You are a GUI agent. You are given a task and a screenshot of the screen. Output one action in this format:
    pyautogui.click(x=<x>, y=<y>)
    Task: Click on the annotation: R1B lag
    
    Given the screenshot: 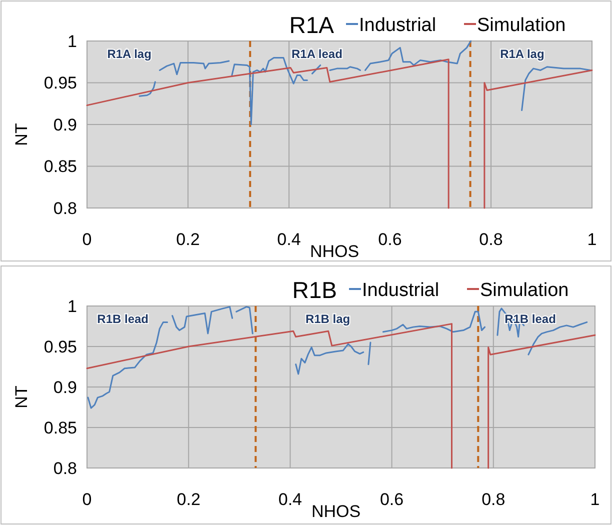 What is the action you would take?
    pyautogui.click(x=327, y=319)
    